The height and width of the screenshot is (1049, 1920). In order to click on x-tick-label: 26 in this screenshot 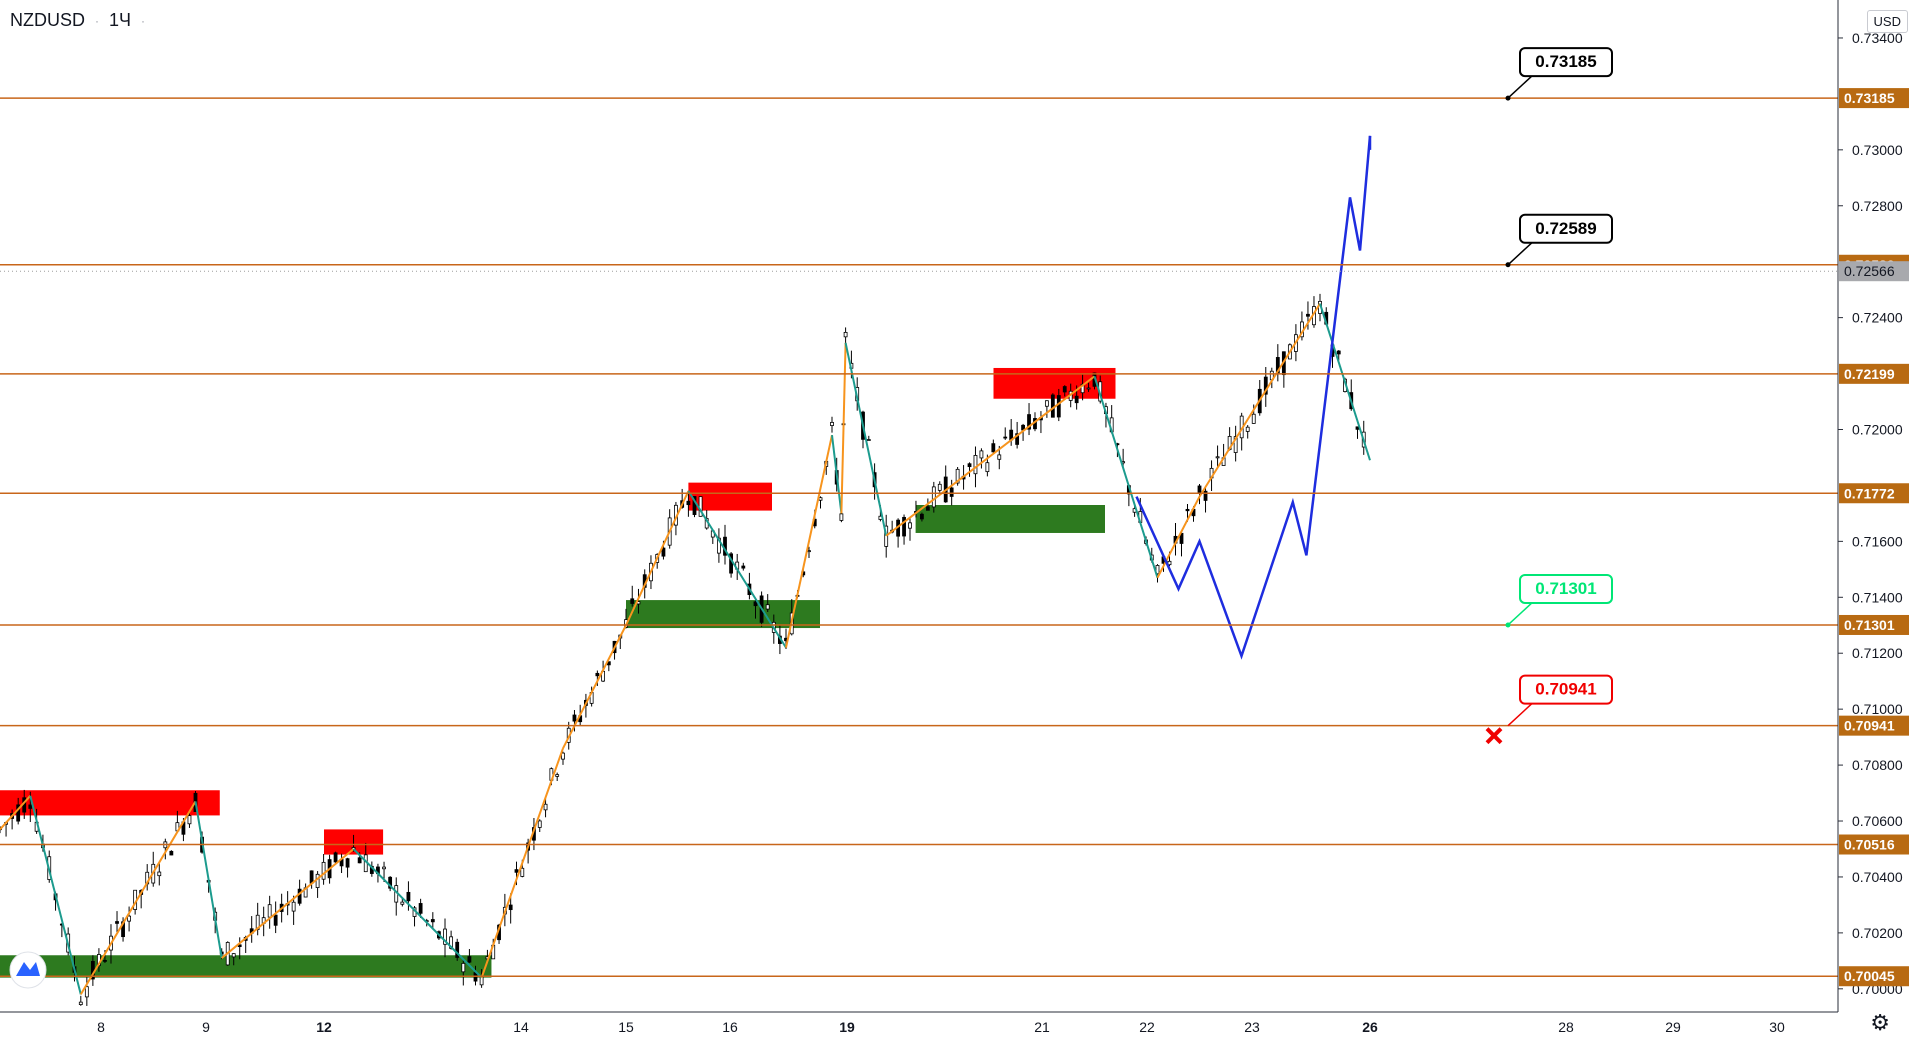, I will do `click(1370, 1027)`.